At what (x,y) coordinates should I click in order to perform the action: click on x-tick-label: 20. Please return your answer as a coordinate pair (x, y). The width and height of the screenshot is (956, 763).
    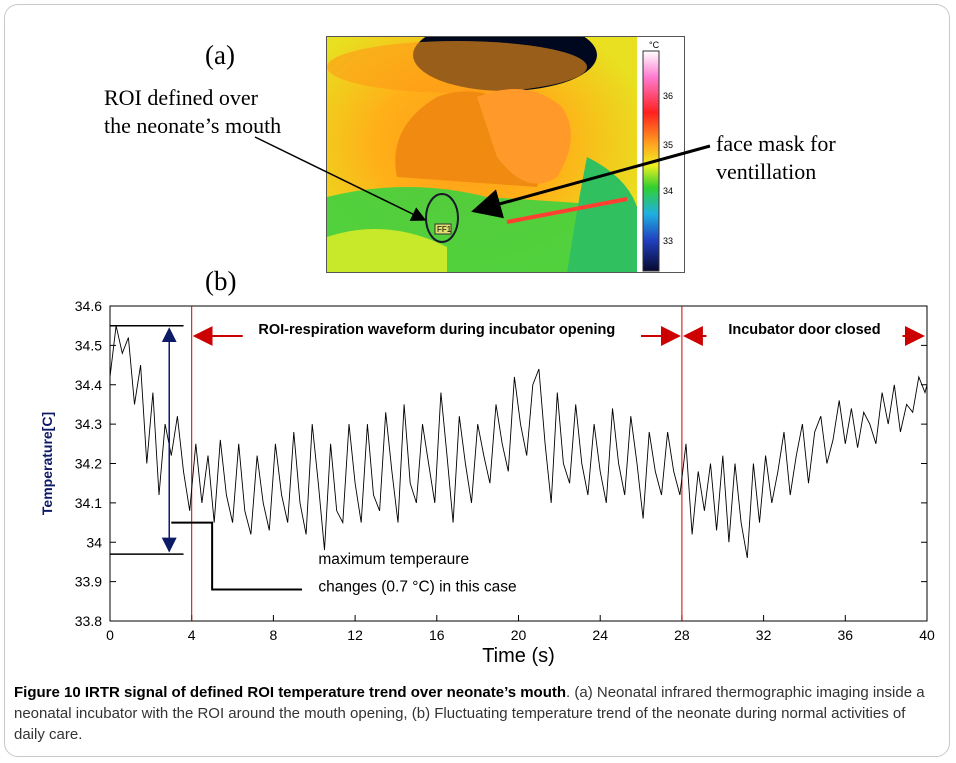
    Looking at the image, I should click on (519, 635).